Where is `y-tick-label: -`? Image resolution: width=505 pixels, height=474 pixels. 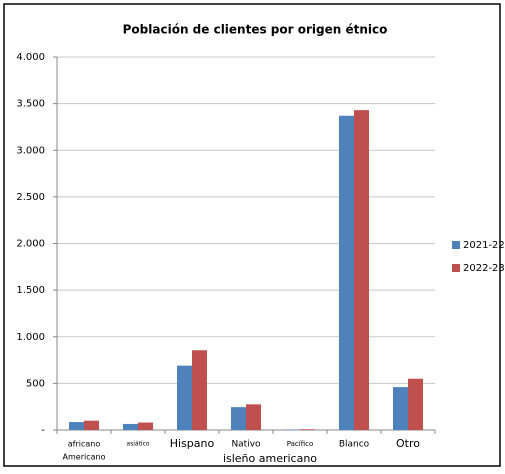 y-tick-label: - is located at coordinates (43, 430).